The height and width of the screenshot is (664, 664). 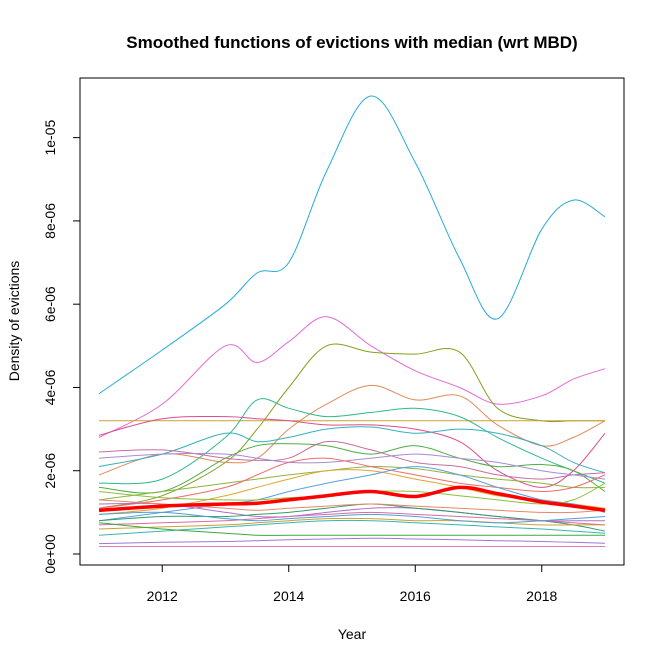 I want to click on y-axis-label: Density of evictions, so click(x=14, y=321).